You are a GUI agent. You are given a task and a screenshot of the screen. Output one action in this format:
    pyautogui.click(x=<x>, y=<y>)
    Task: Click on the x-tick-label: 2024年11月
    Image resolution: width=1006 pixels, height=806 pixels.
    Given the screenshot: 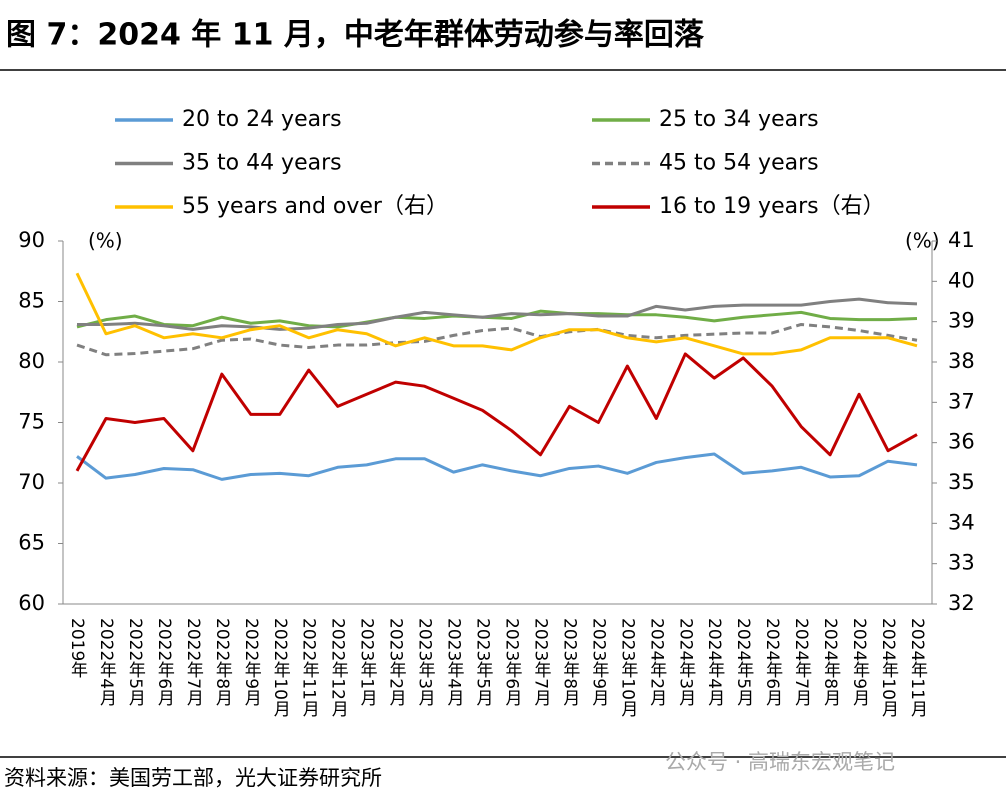 What is the action you would take?
    pyautogui.click(x=917, y=667)
    